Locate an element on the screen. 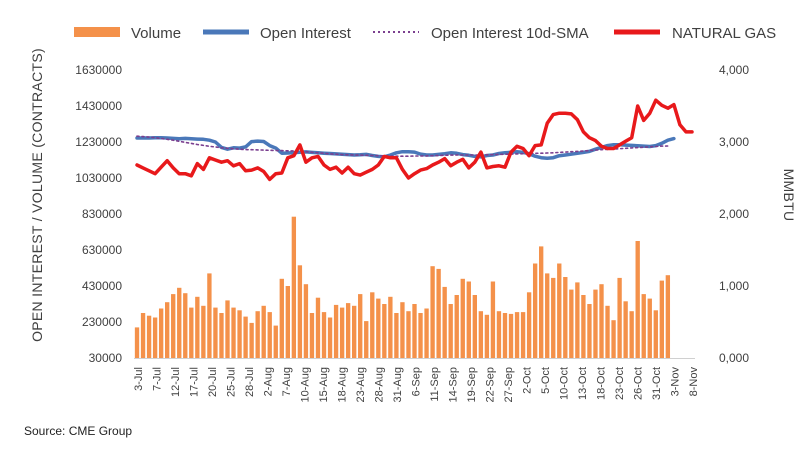 This screenshot has height=459, width=804. y-tick-label: 1430000 is located at coordinates (98, 106).